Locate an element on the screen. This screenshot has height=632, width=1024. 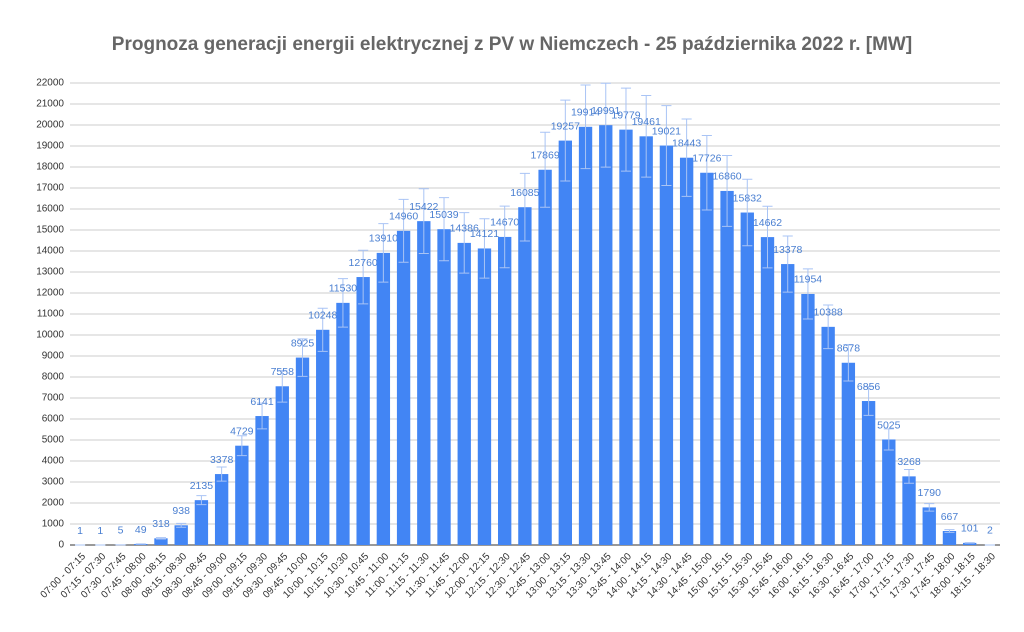
value-label: 8678 is located at coordinates (849, 349).